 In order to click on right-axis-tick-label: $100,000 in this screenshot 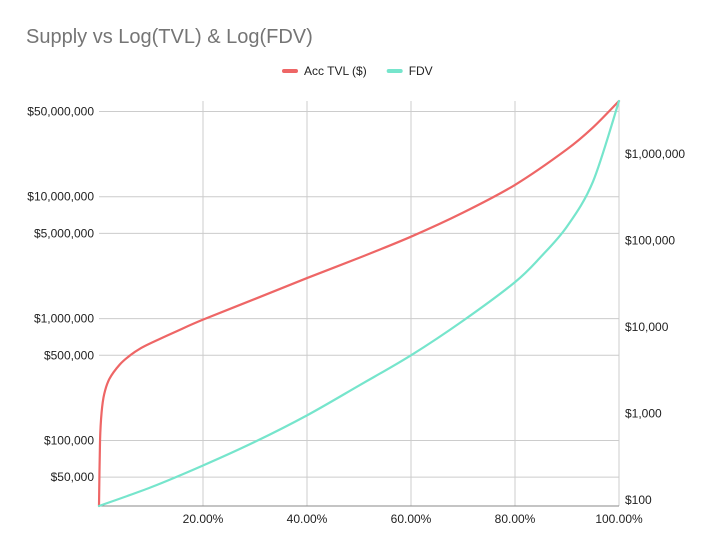, I will do `click(650, 240)`.